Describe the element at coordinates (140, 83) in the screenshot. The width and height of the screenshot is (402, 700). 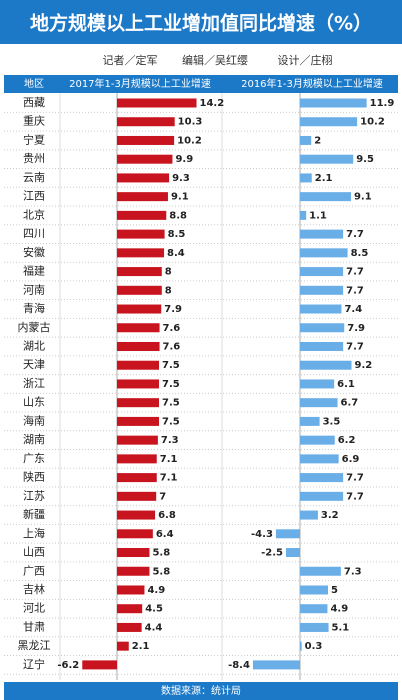
I see `series-header: 2017年1-3月规模以上工业增速` at that location.